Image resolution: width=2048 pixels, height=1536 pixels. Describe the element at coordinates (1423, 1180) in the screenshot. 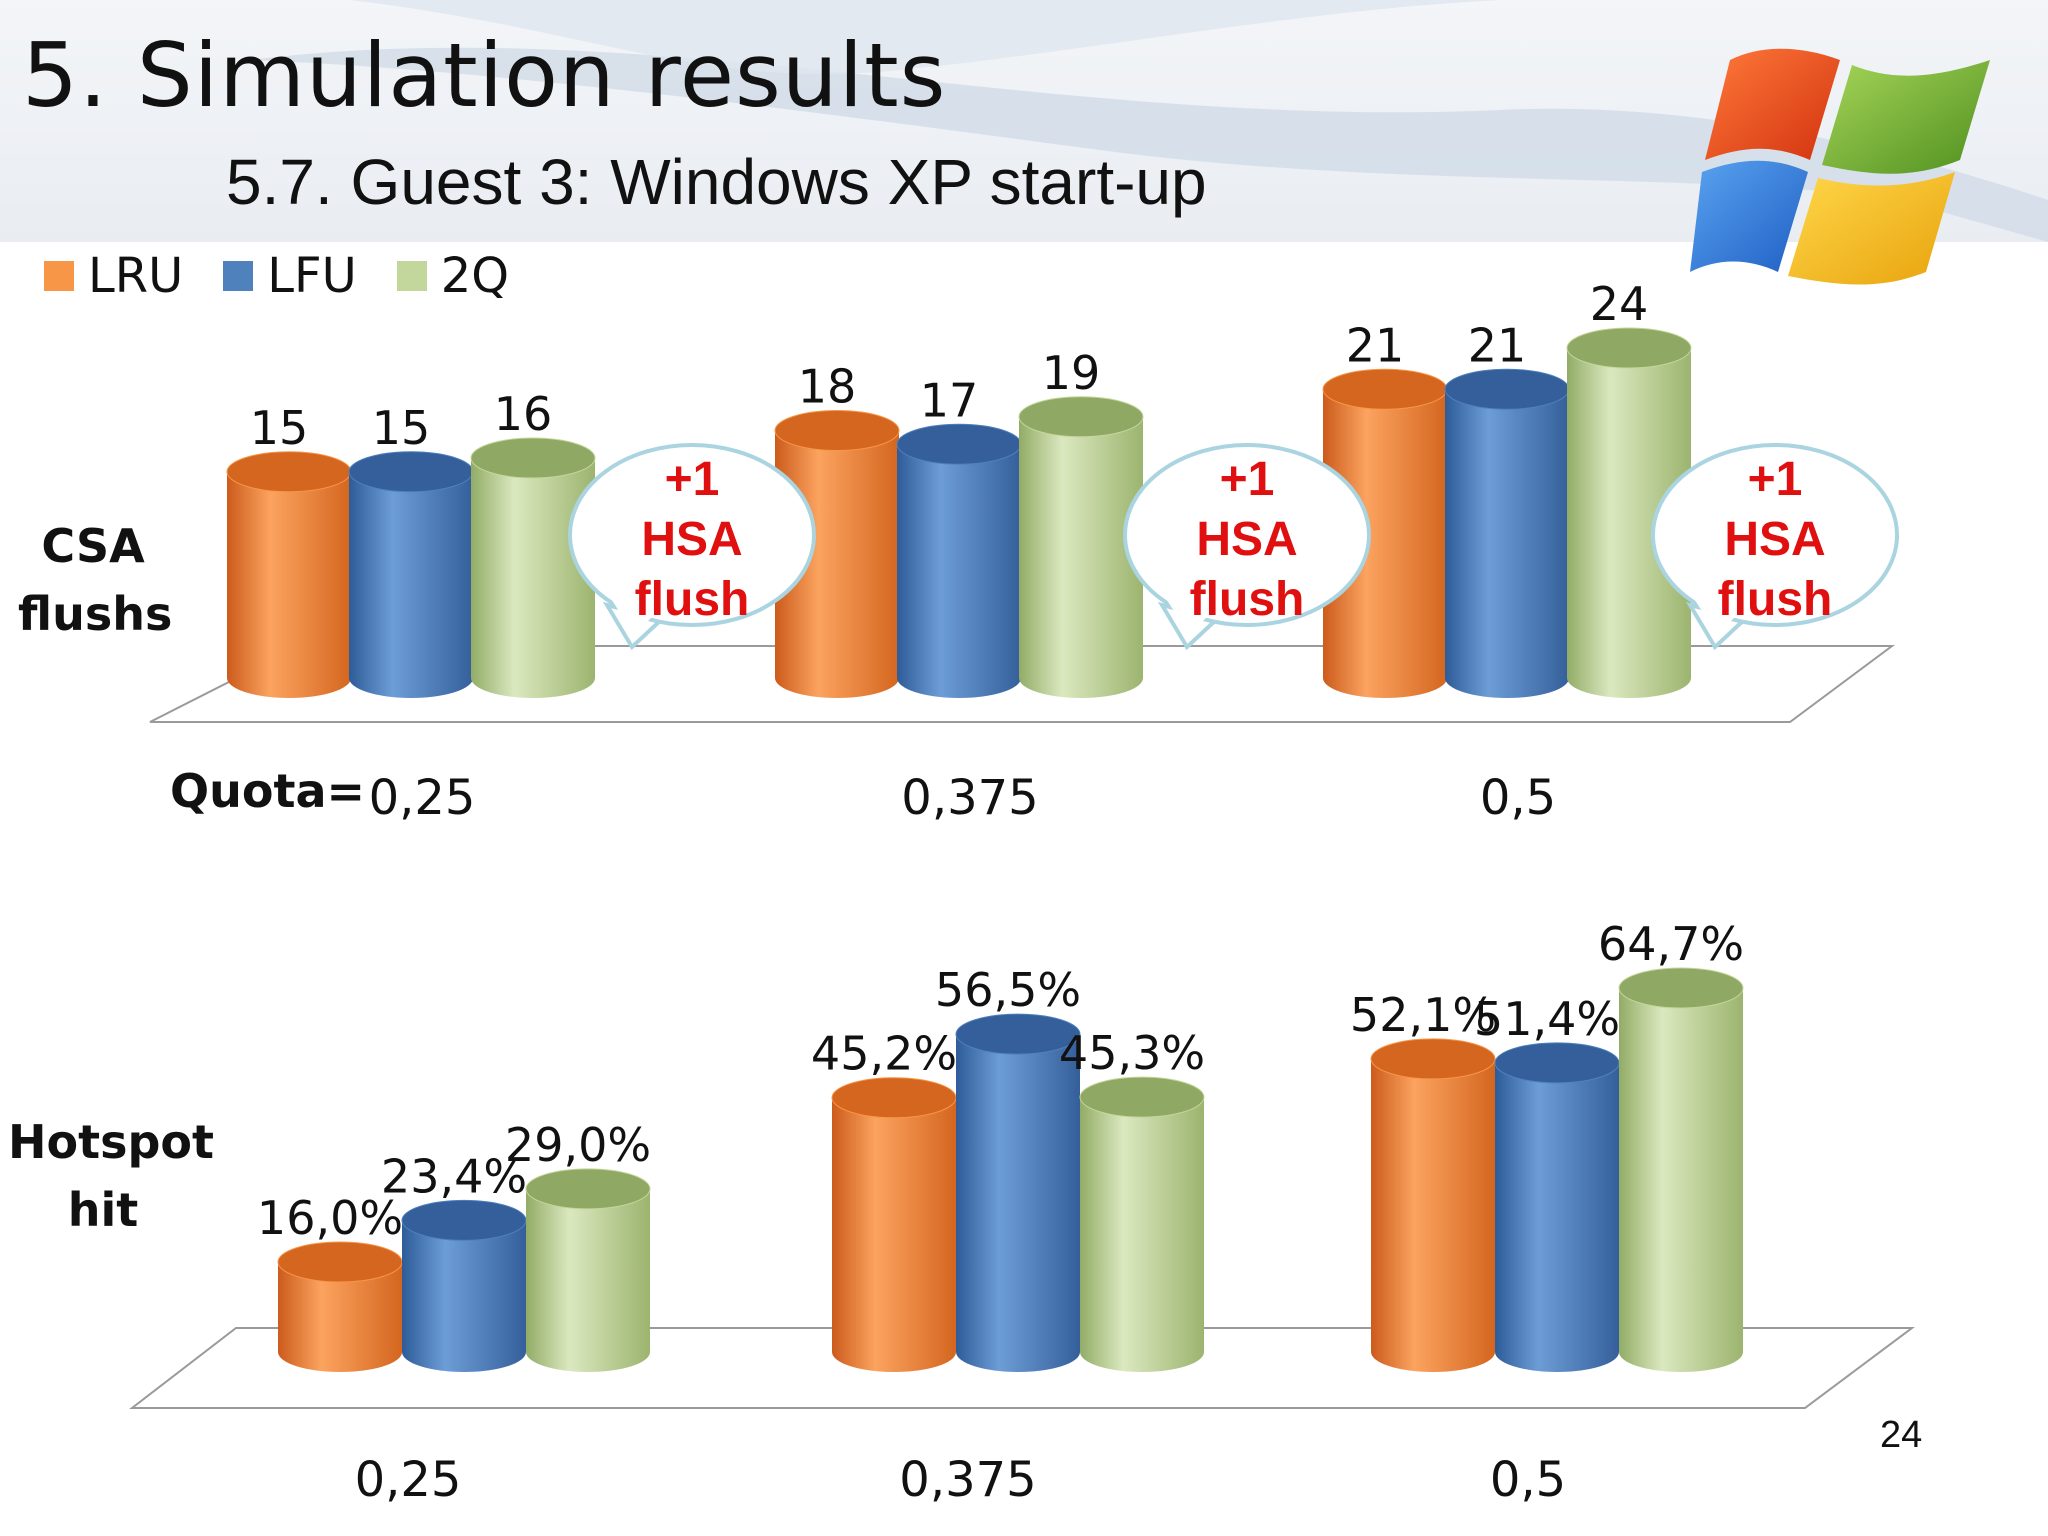

I see `bar-lru-3: 52,1%` at that location.